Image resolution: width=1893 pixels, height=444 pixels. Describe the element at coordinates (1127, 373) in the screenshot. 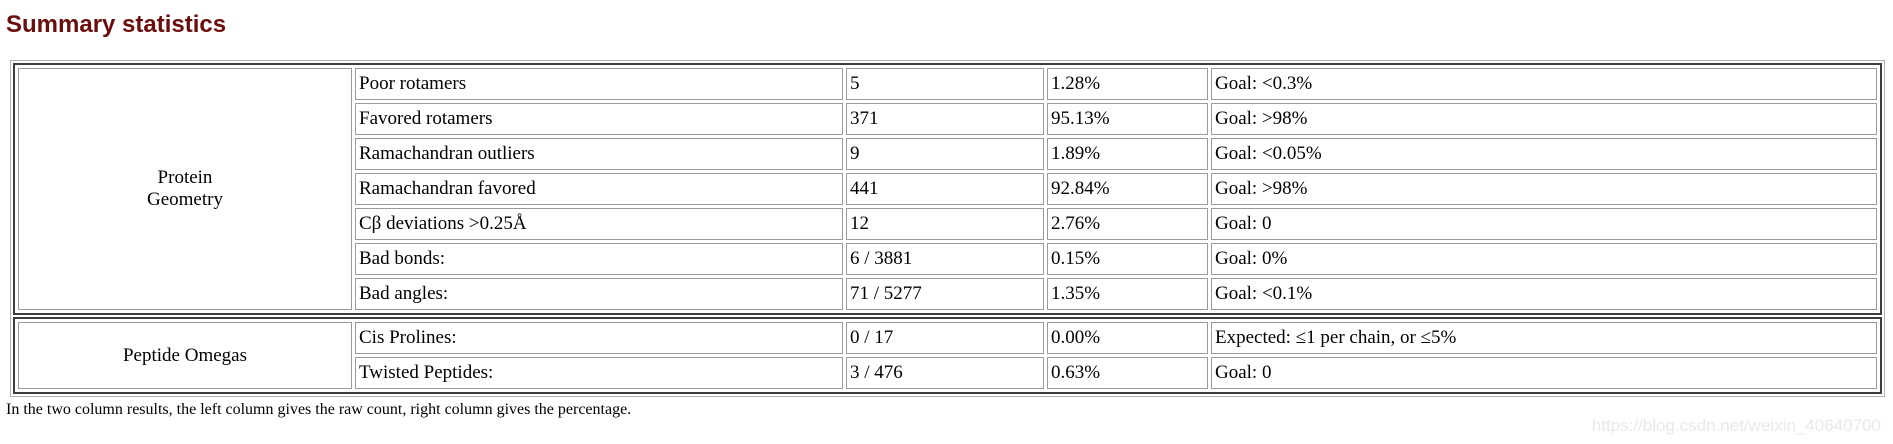

I see `percent-cell: 0.63%` at that location.